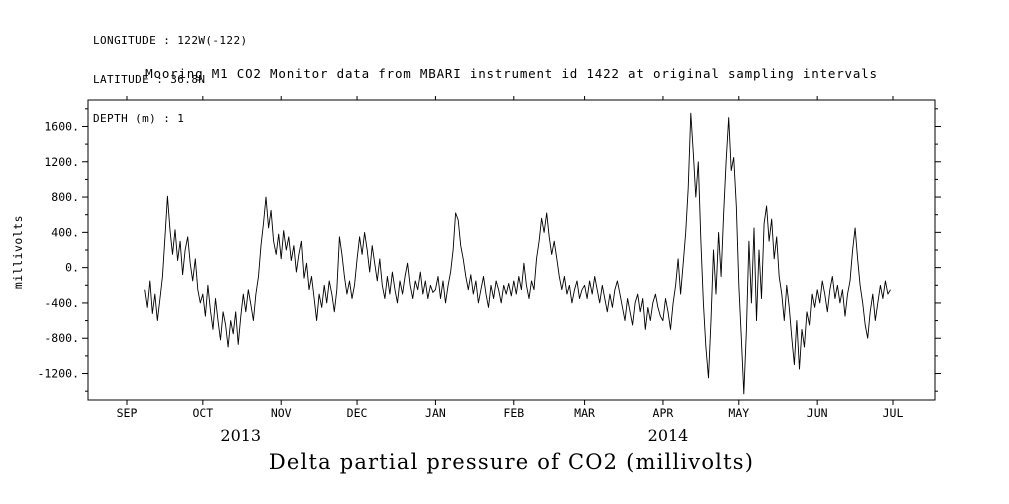 The image size is (1009, 504). Describe the element at coordinates (893, 413) in the screenshot. I see `x-tick-label: JUL` at that location.